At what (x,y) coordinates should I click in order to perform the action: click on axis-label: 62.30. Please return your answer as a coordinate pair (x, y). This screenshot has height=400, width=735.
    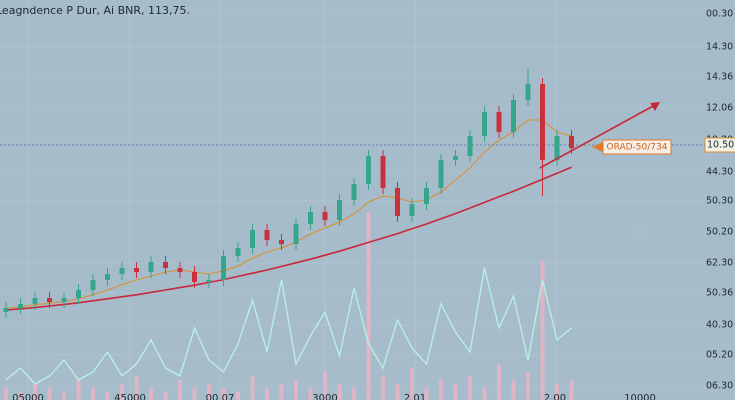
    Looking at the image, I should click on (719, 263).